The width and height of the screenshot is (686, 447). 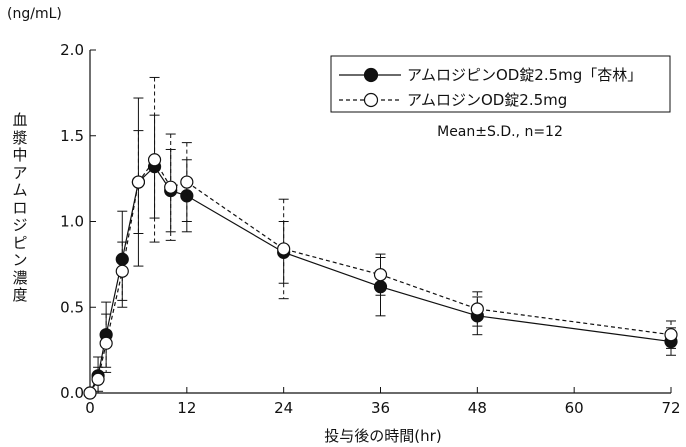 I want to click on legend-entry-label: アムロジピンOD錠2.5mg「杏林」, so click(x=524, y=75).